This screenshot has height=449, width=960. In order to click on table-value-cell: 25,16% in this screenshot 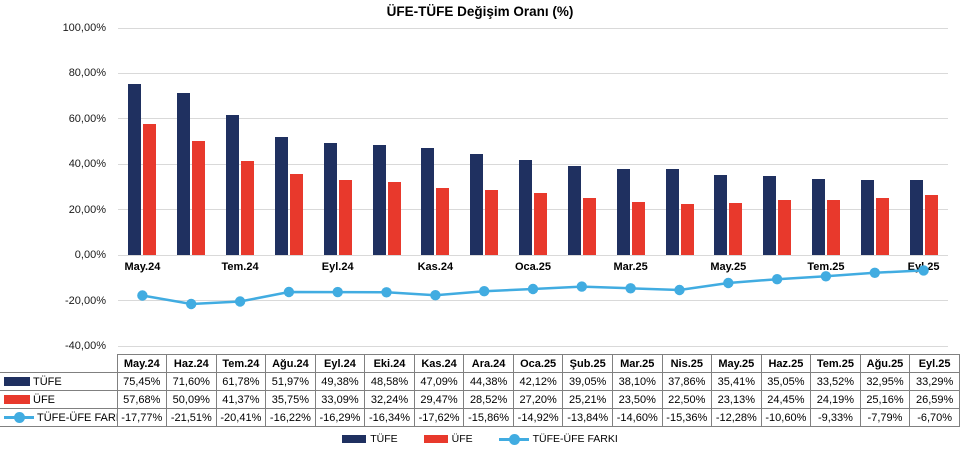, I will do `click(885, 399)`.